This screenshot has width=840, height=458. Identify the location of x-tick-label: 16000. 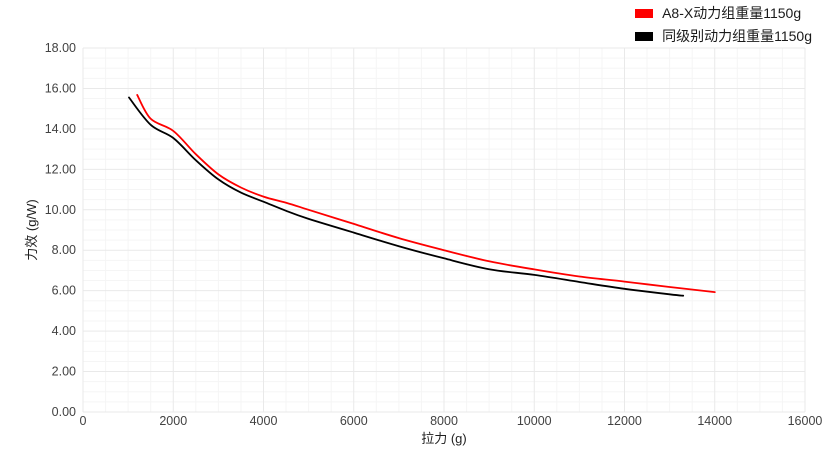
(805, 421).